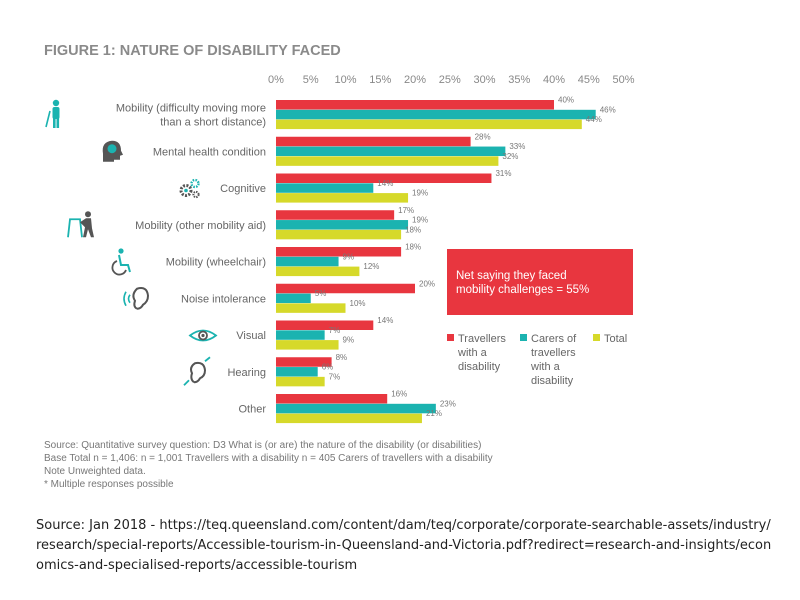 The height and width of the screenshot is (600, 800). Describe the element at coordinates (522, 290) in the screenshot. I see `callout-text: mobility challenges = 55%` at that location.